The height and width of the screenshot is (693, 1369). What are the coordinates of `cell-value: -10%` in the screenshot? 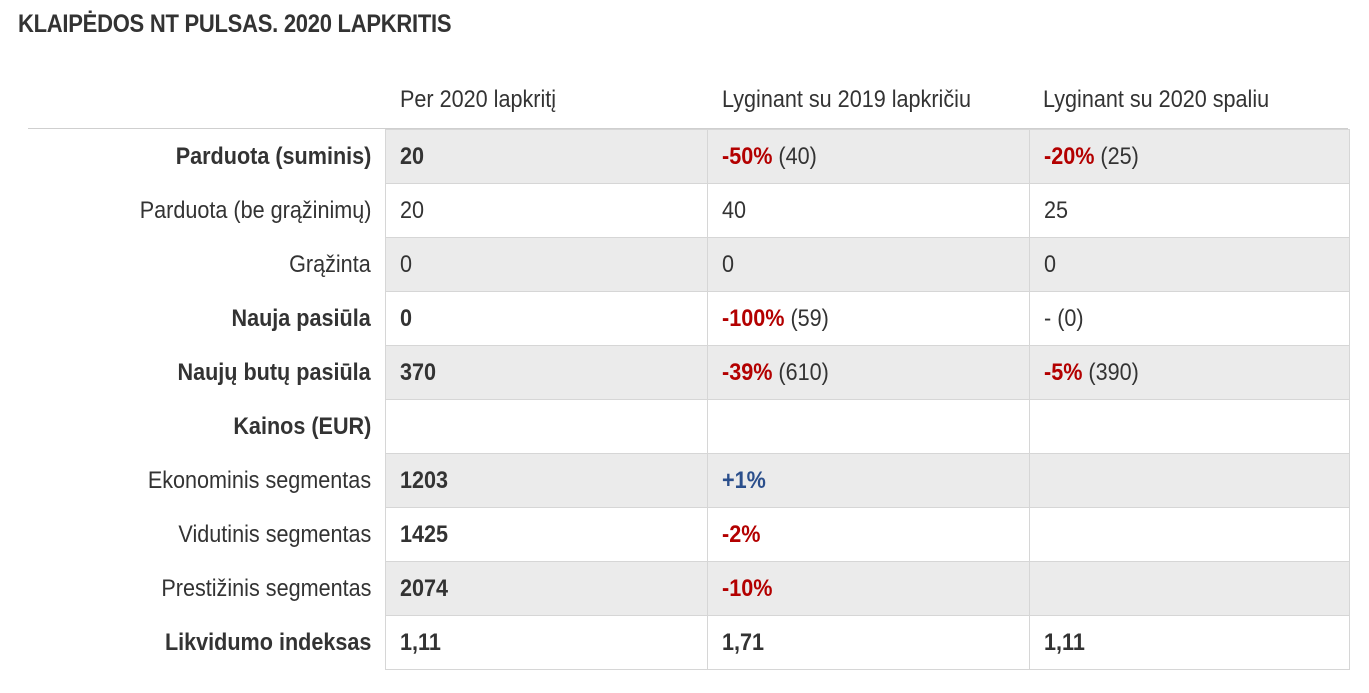 It's located at (747, 588).